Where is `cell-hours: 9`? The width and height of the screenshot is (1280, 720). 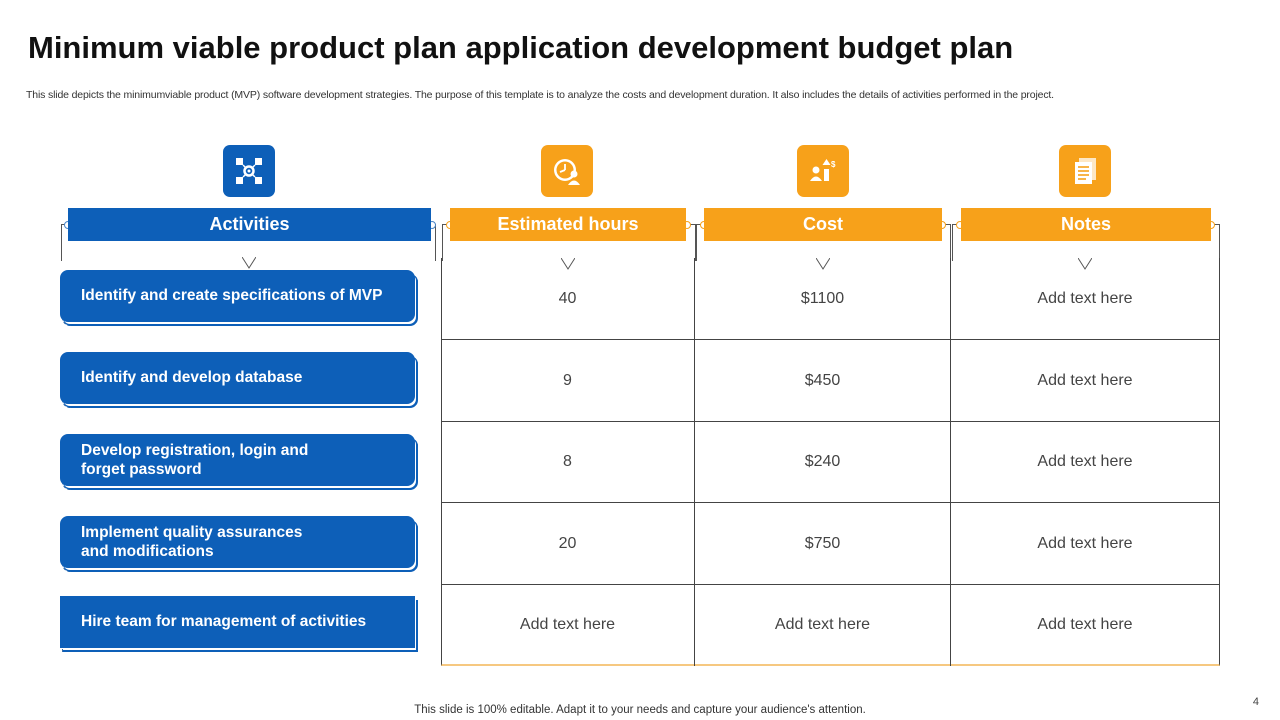 cell-hours: 9 is located at coordinates (567, 380).